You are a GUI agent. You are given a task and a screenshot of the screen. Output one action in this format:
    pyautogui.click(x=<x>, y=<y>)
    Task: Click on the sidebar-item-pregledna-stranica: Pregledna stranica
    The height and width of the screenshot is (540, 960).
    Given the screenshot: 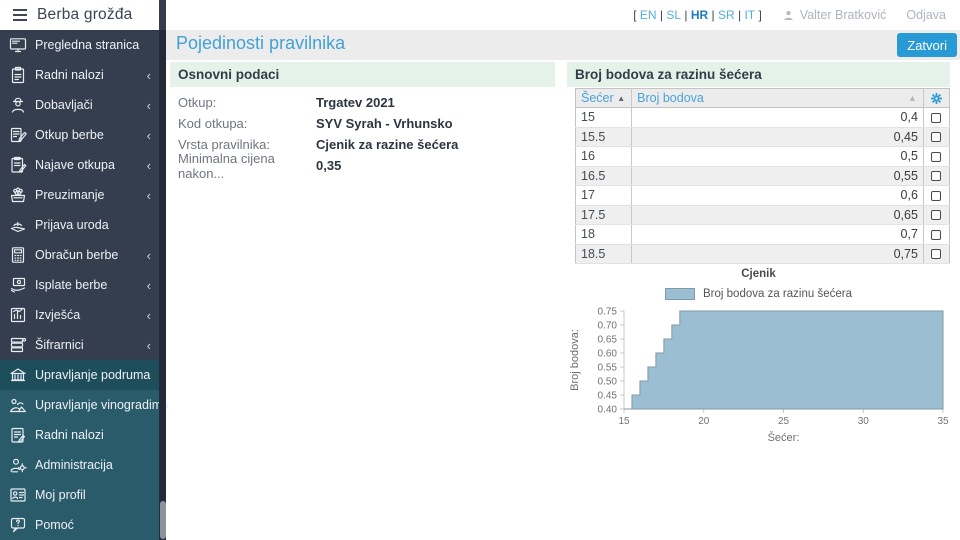 What is the action you would take?
    pyautogui.click(x=83, y=45)
    